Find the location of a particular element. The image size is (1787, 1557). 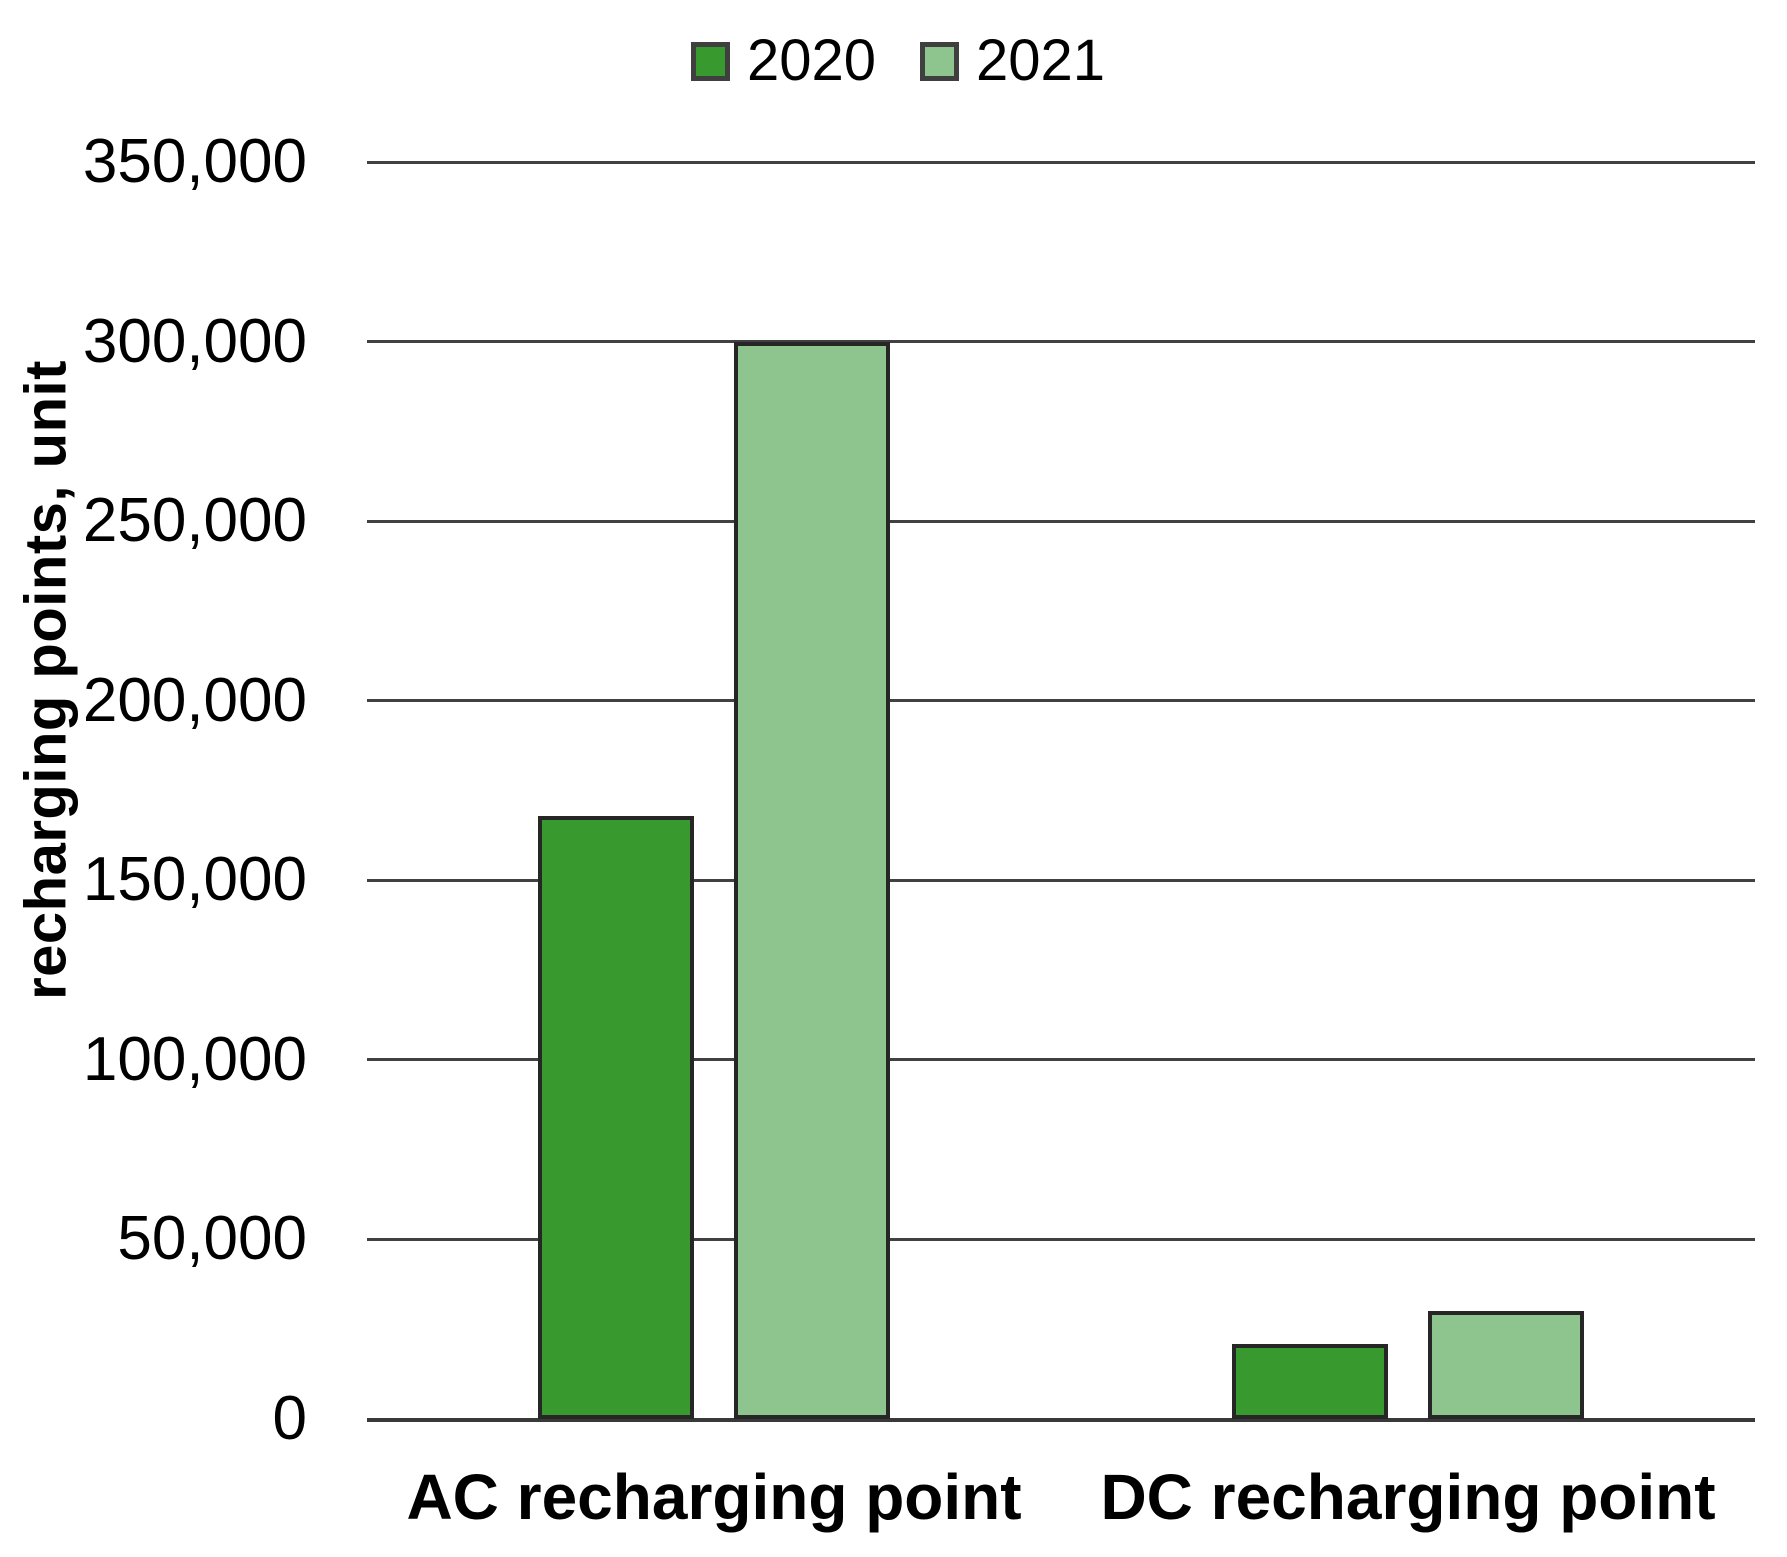

y-tick-label: 300,000 is located at coordinates (194, 341).